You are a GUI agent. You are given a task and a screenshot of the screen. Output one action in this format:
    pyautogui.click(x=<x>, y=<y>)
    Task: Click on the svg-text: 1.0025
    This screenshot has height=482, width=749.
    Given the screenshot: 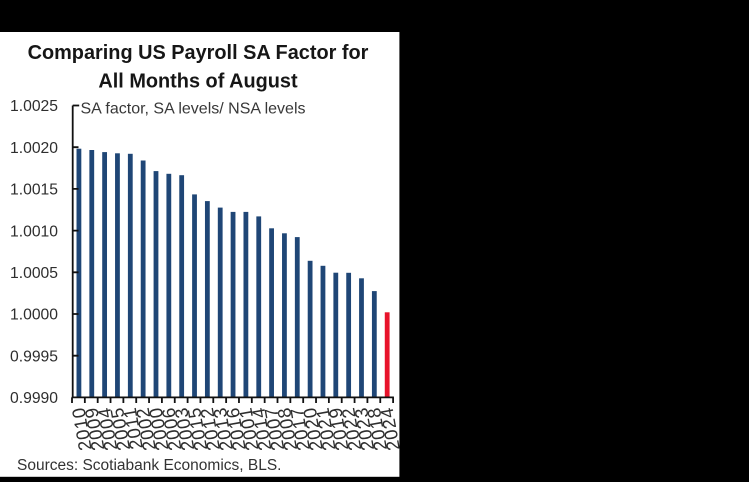 What is the action you would take?
    pyautogui.click(x=34, y=106)
    